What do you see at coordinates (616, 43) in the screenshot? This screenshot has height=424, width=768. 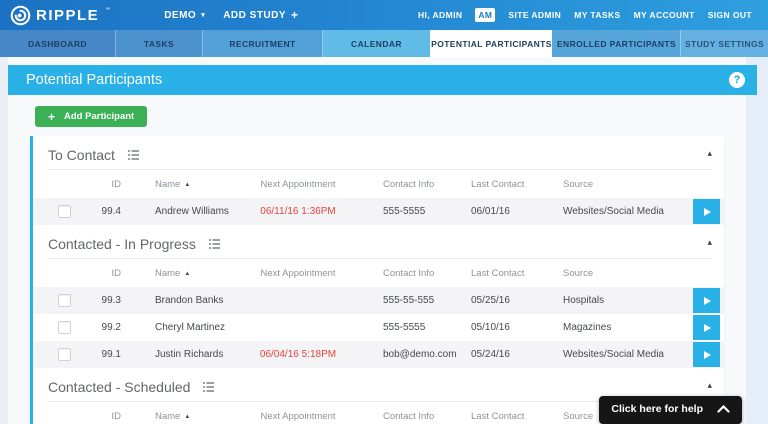 I see `tab-enrolled-participants: ENROLLED PARTICIPANTS` at bounding box center [616, 43].